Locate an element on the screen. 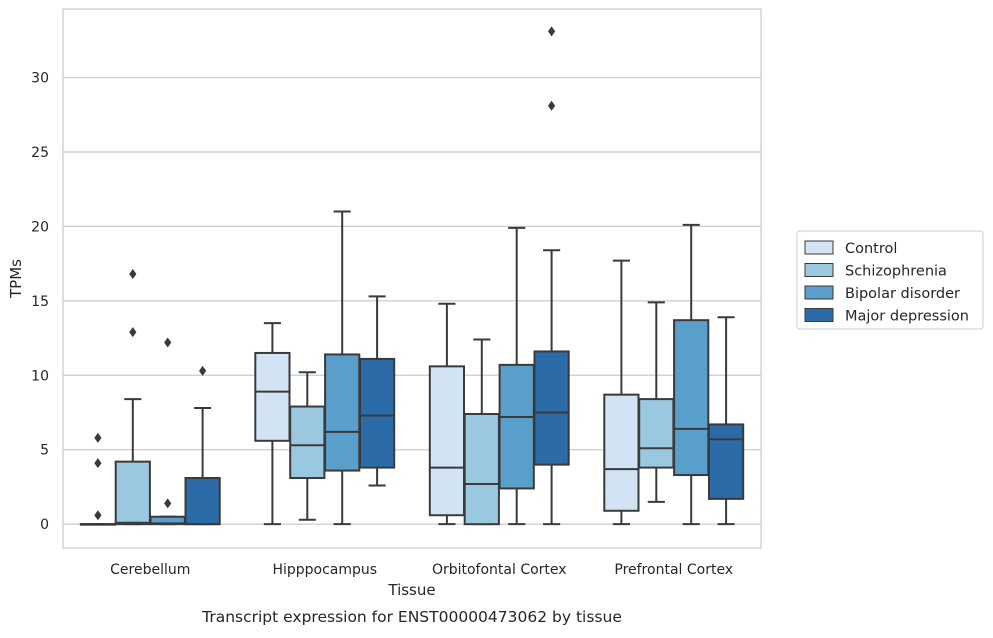 The height and width of the screenshot is (638, 993). legend-frame is located at coordinates (890, 280).